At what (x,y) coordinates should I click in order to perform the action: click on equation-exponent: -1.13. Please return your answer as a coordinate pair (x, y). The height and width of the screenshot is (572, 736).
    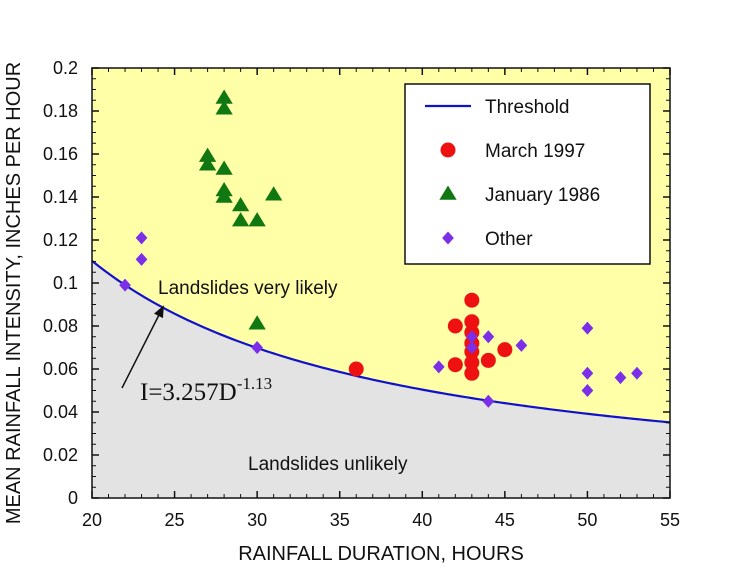
    Looking at the image, I should click on (254, 383).